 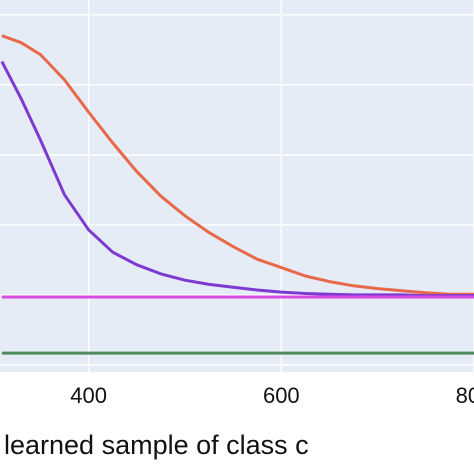 What do you see at coordinates (281, 395) in the screenshot?
I see `x-tick-label: 600` at bounding box center [281, 395].